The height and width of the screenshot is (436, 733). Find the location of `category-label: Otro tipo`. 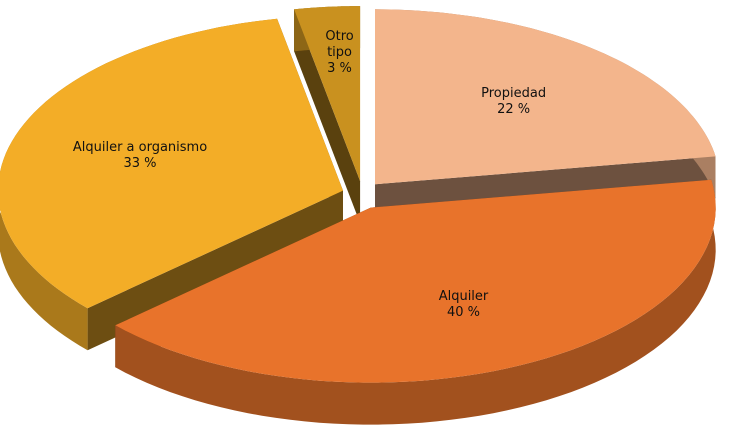

category-label: Otro tipo is located at coordinates (339, 45).